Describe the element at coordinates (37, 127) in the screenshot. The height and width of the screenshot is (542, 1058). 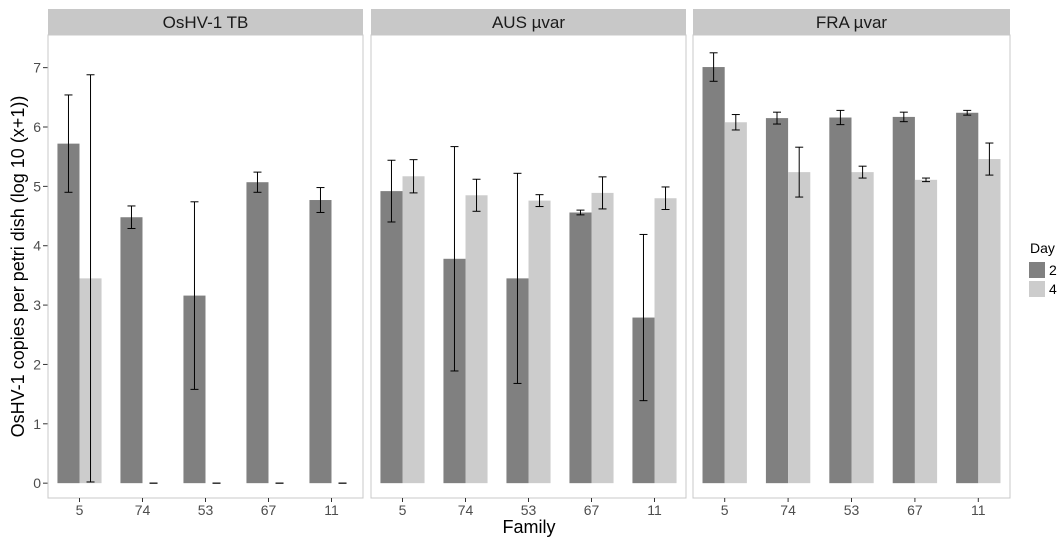
I see `y-tick-label: 6` at that location.